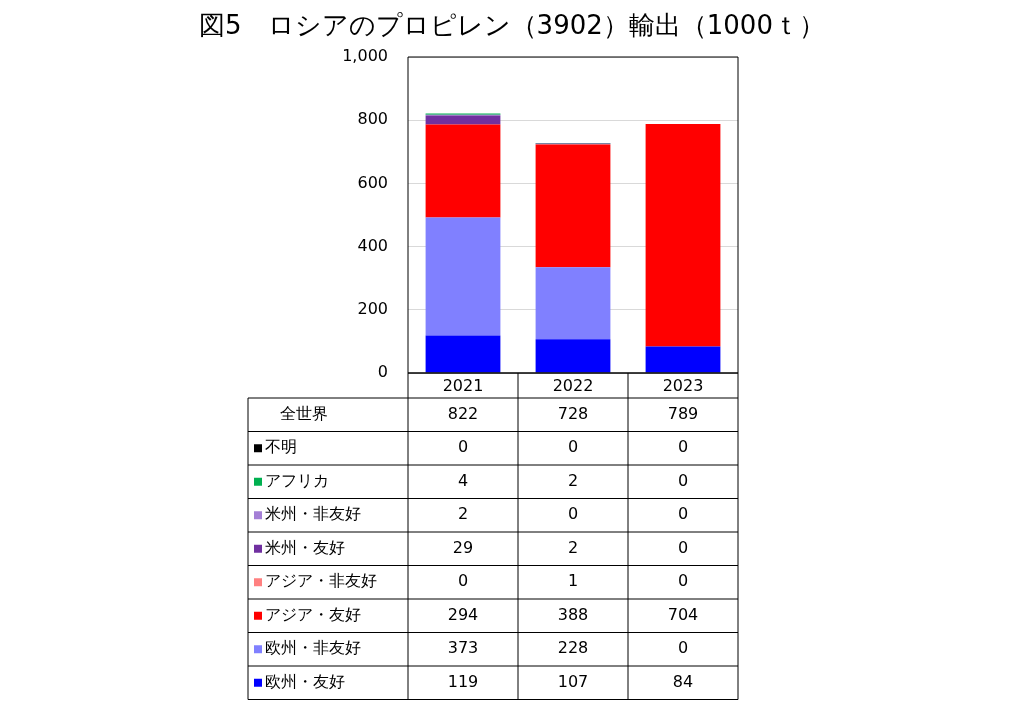  What do you see at coordinates (305, 681) in the screenshot?
I see `legend-label: 欧州・友好` at bounding box center [305, 681].